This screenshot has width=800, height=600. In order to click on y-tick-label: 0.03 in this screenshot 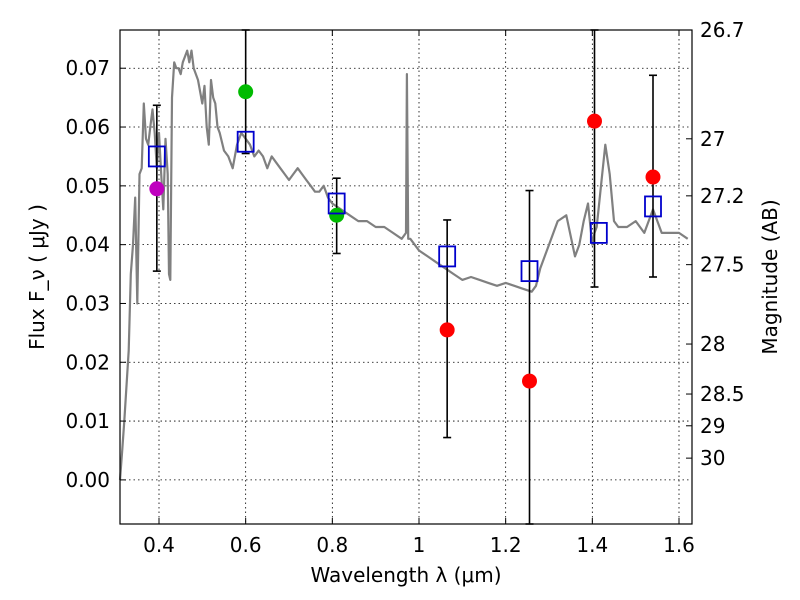, I will do `click(87, 303)`.